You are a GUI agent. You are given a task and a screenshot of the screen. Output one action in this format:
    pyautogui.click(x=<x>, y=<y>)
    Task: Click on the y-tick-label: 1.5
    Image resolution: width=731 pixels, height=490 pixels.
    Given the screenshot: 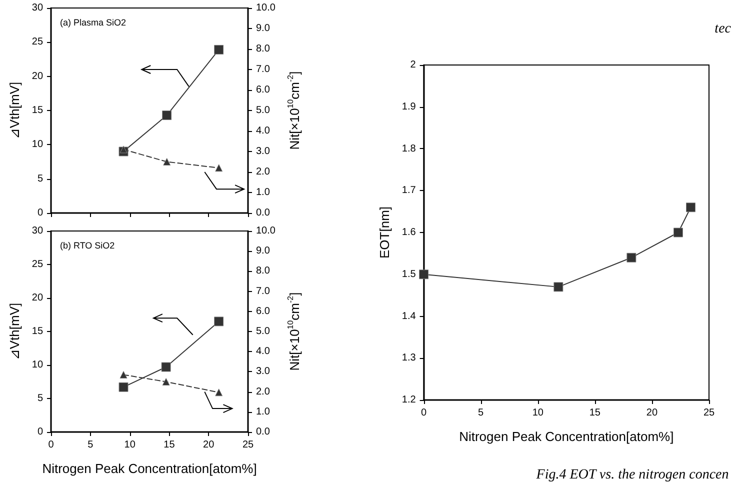 What is the action you would take?
    pyautogui.click(x=409, y=274)
    